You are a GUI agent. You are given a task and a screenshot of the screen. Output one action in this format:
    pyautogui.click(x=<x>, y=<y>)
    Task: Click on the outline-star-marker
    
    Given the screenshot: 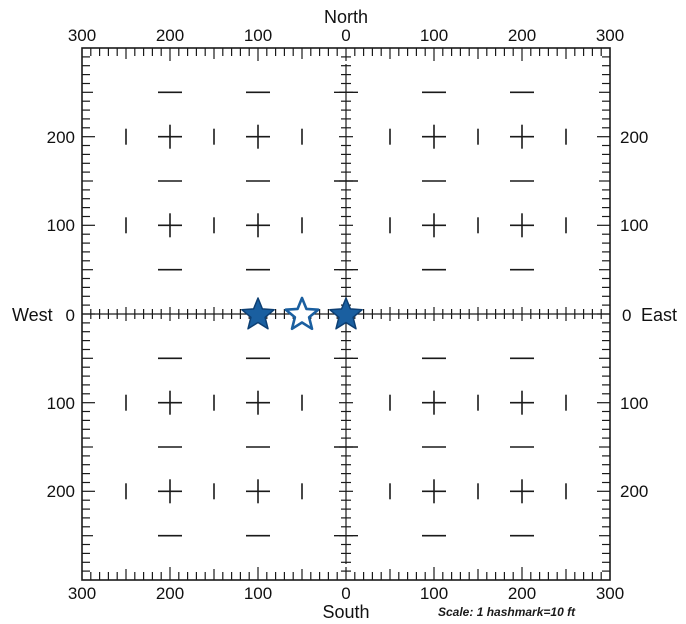 What is the action you would take?
    pyautogui.click(x=302, y=313)
    